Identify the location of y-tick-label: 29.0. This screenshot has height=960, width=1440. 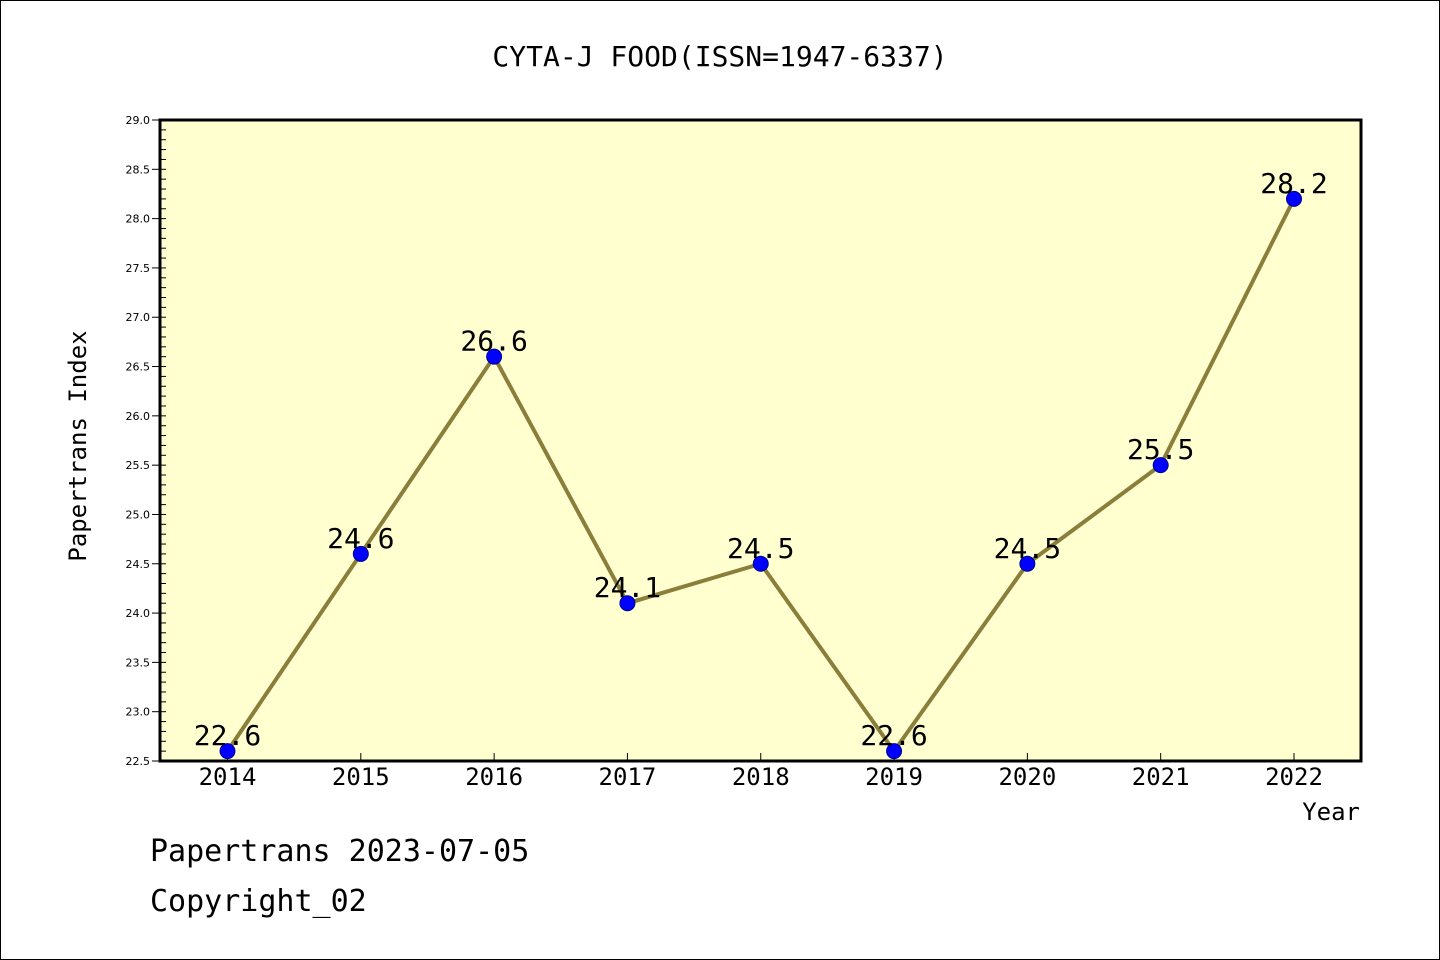
(138, 120).